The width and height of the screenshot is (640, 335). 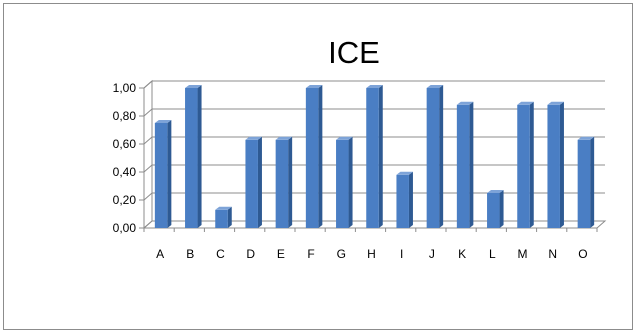 I want to click on bar-K, so click(x=465, y=164).